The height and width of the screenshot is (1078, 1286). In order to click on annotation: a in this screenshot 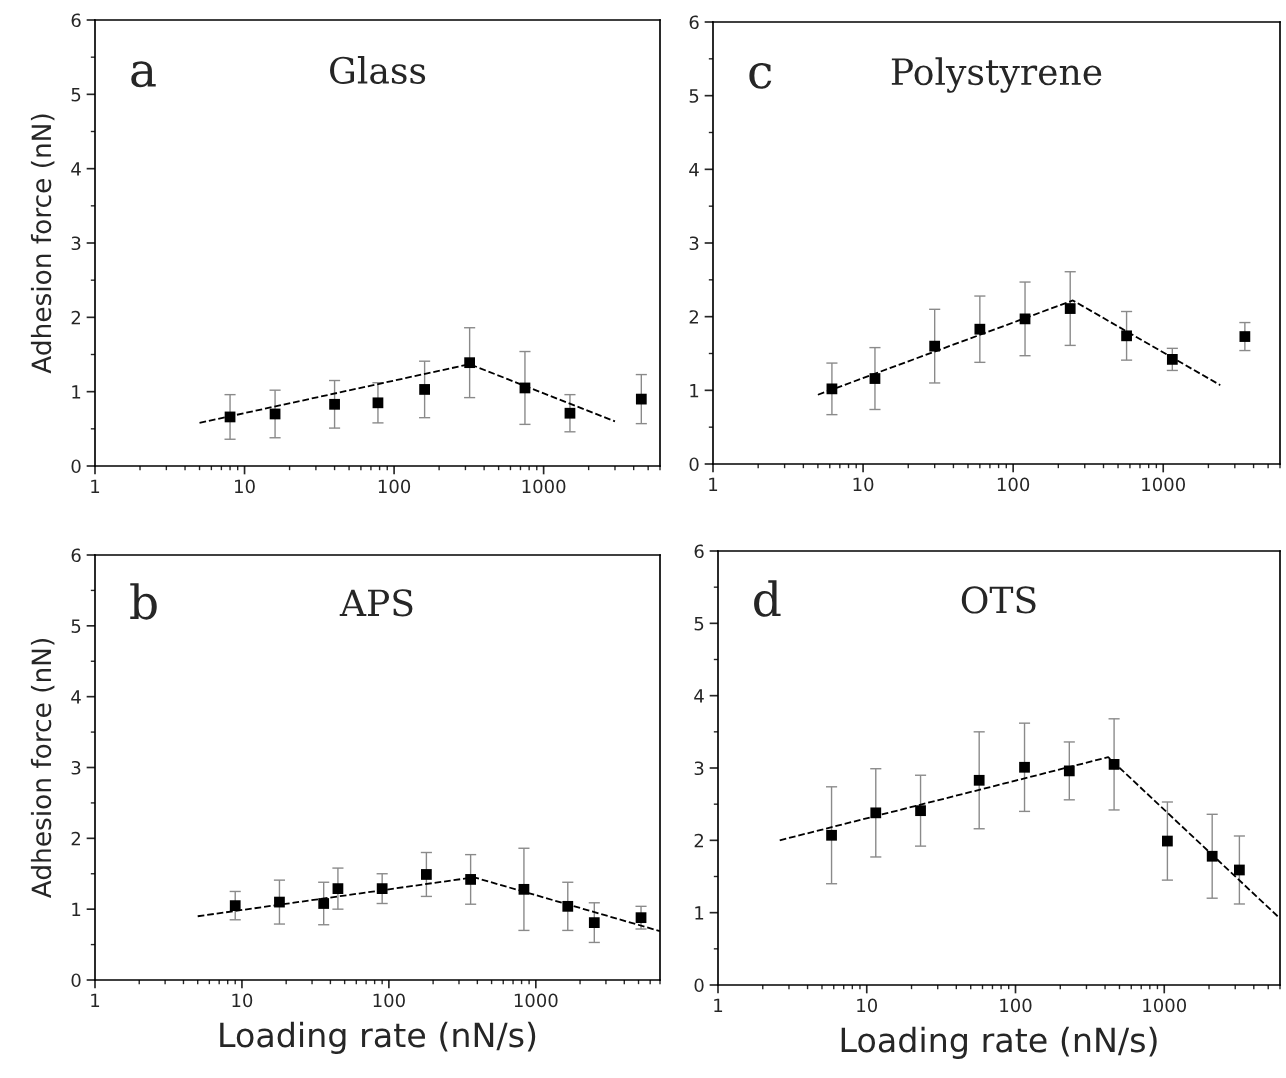, I will do `click(143, 74)`.